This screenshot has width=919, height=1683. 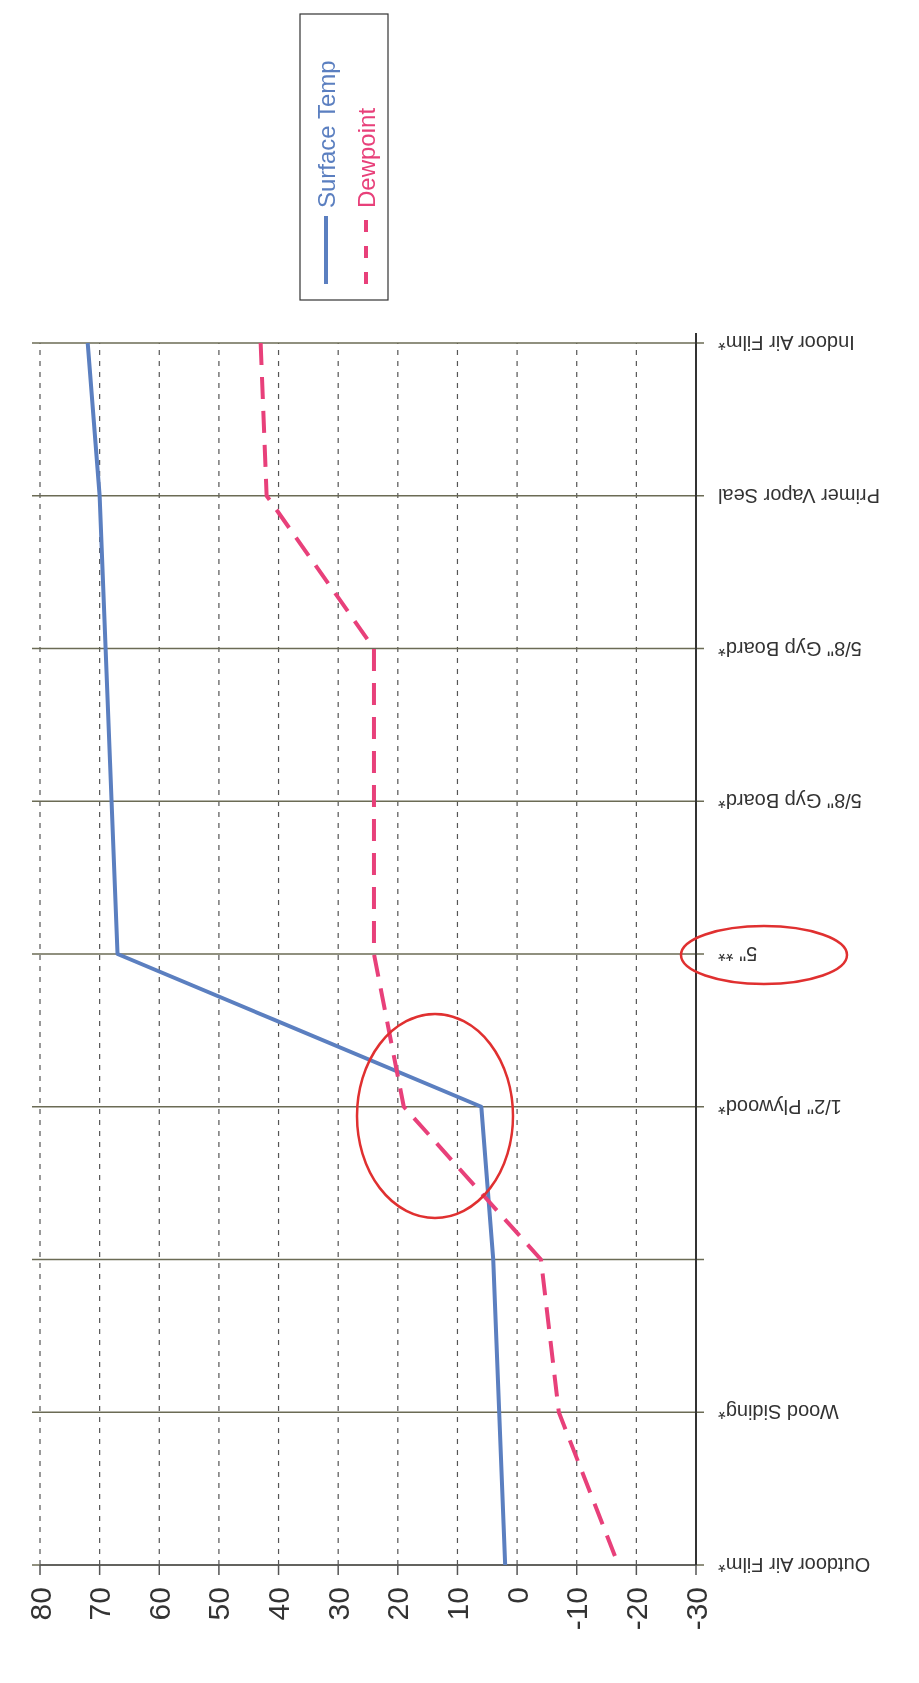 I want to click on x-tick-label: 50, so click(x=219, y=1604).